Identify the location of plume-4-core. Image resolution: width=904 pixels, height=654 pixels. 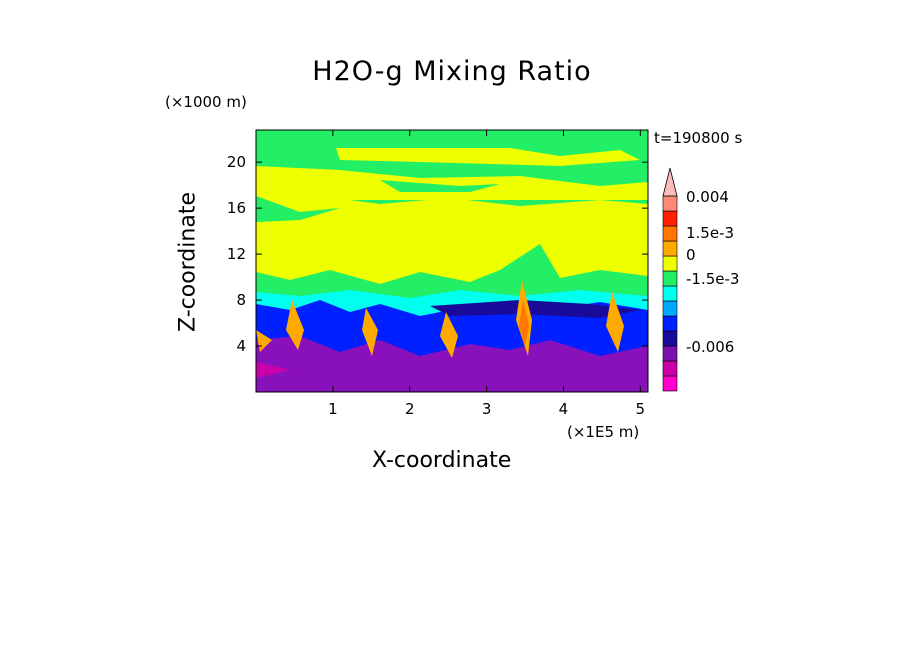
(524, 323).